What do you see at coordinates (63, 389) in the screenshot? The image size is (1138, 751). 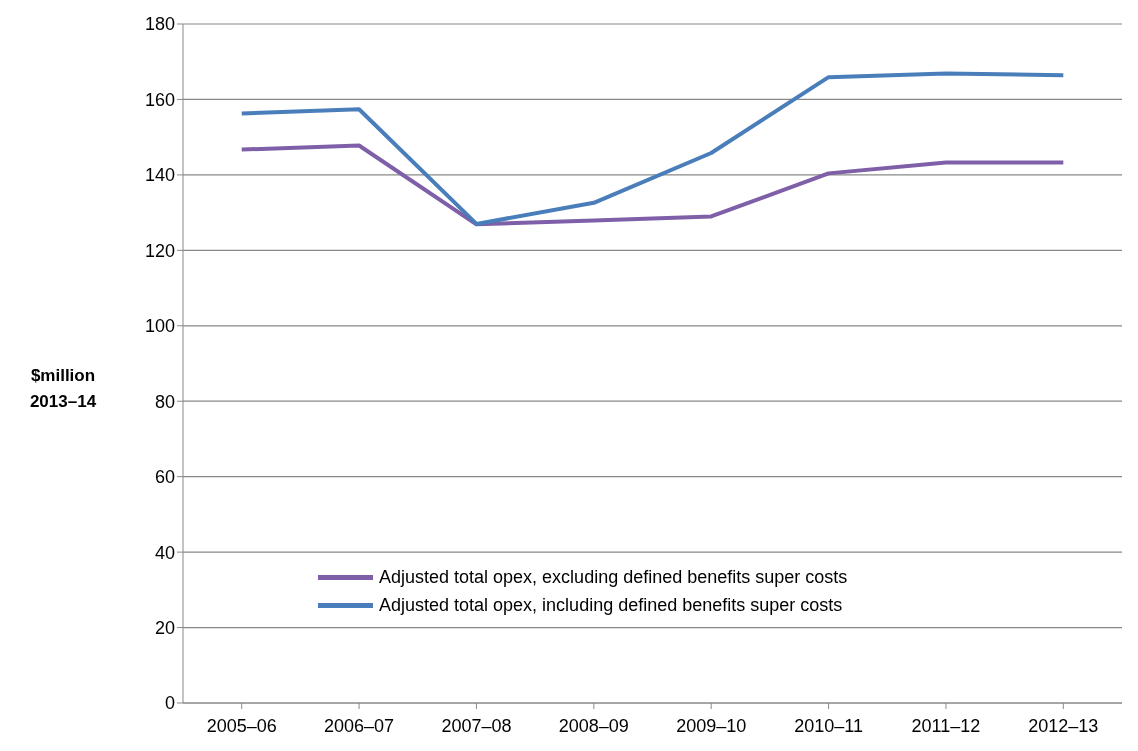 I see `y-axis-title: $million 2013–14` at bounding box center [63, 389].